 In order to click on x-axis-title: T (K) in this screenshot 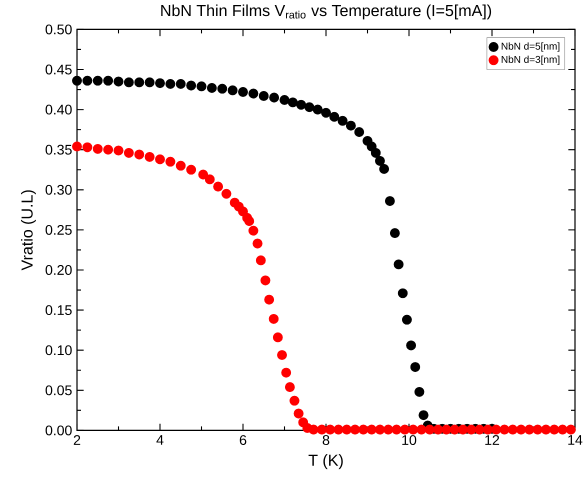, I will do `click(325, 461)`.